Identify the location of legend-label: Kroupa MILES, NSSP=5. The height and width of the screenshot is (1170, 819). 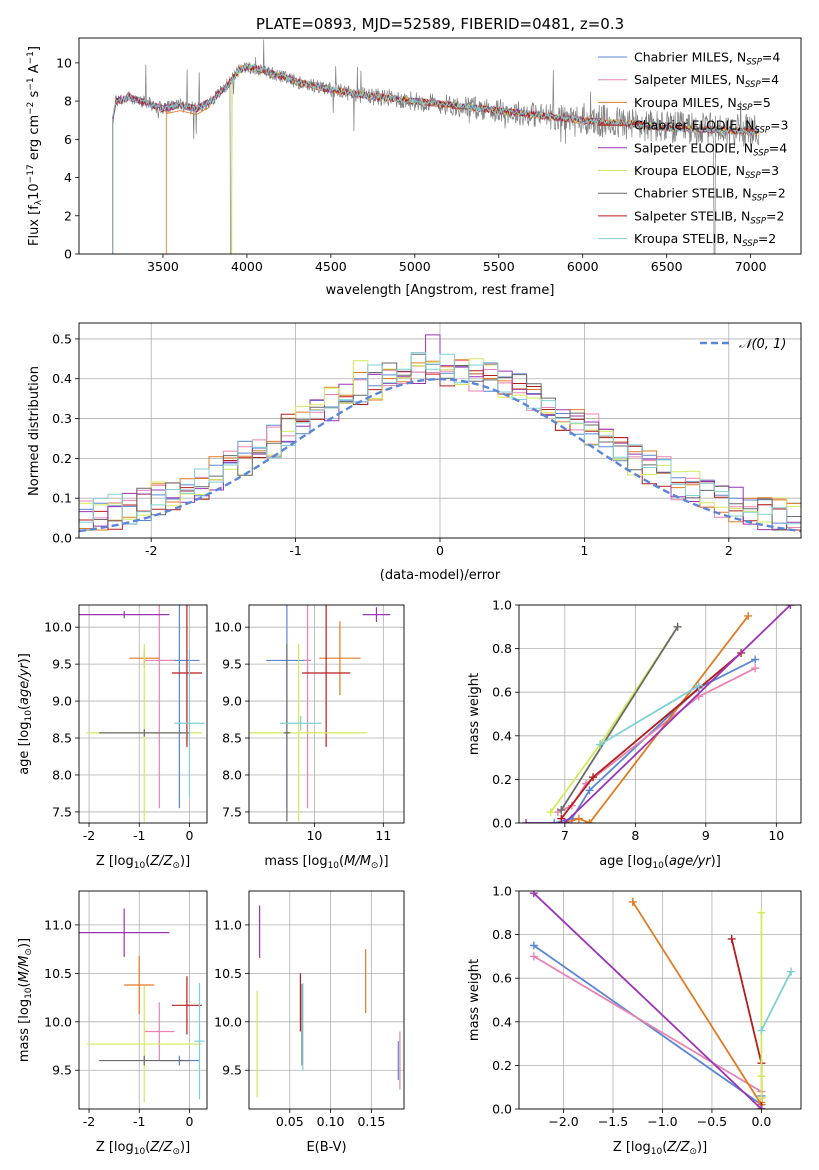
(702, 104).